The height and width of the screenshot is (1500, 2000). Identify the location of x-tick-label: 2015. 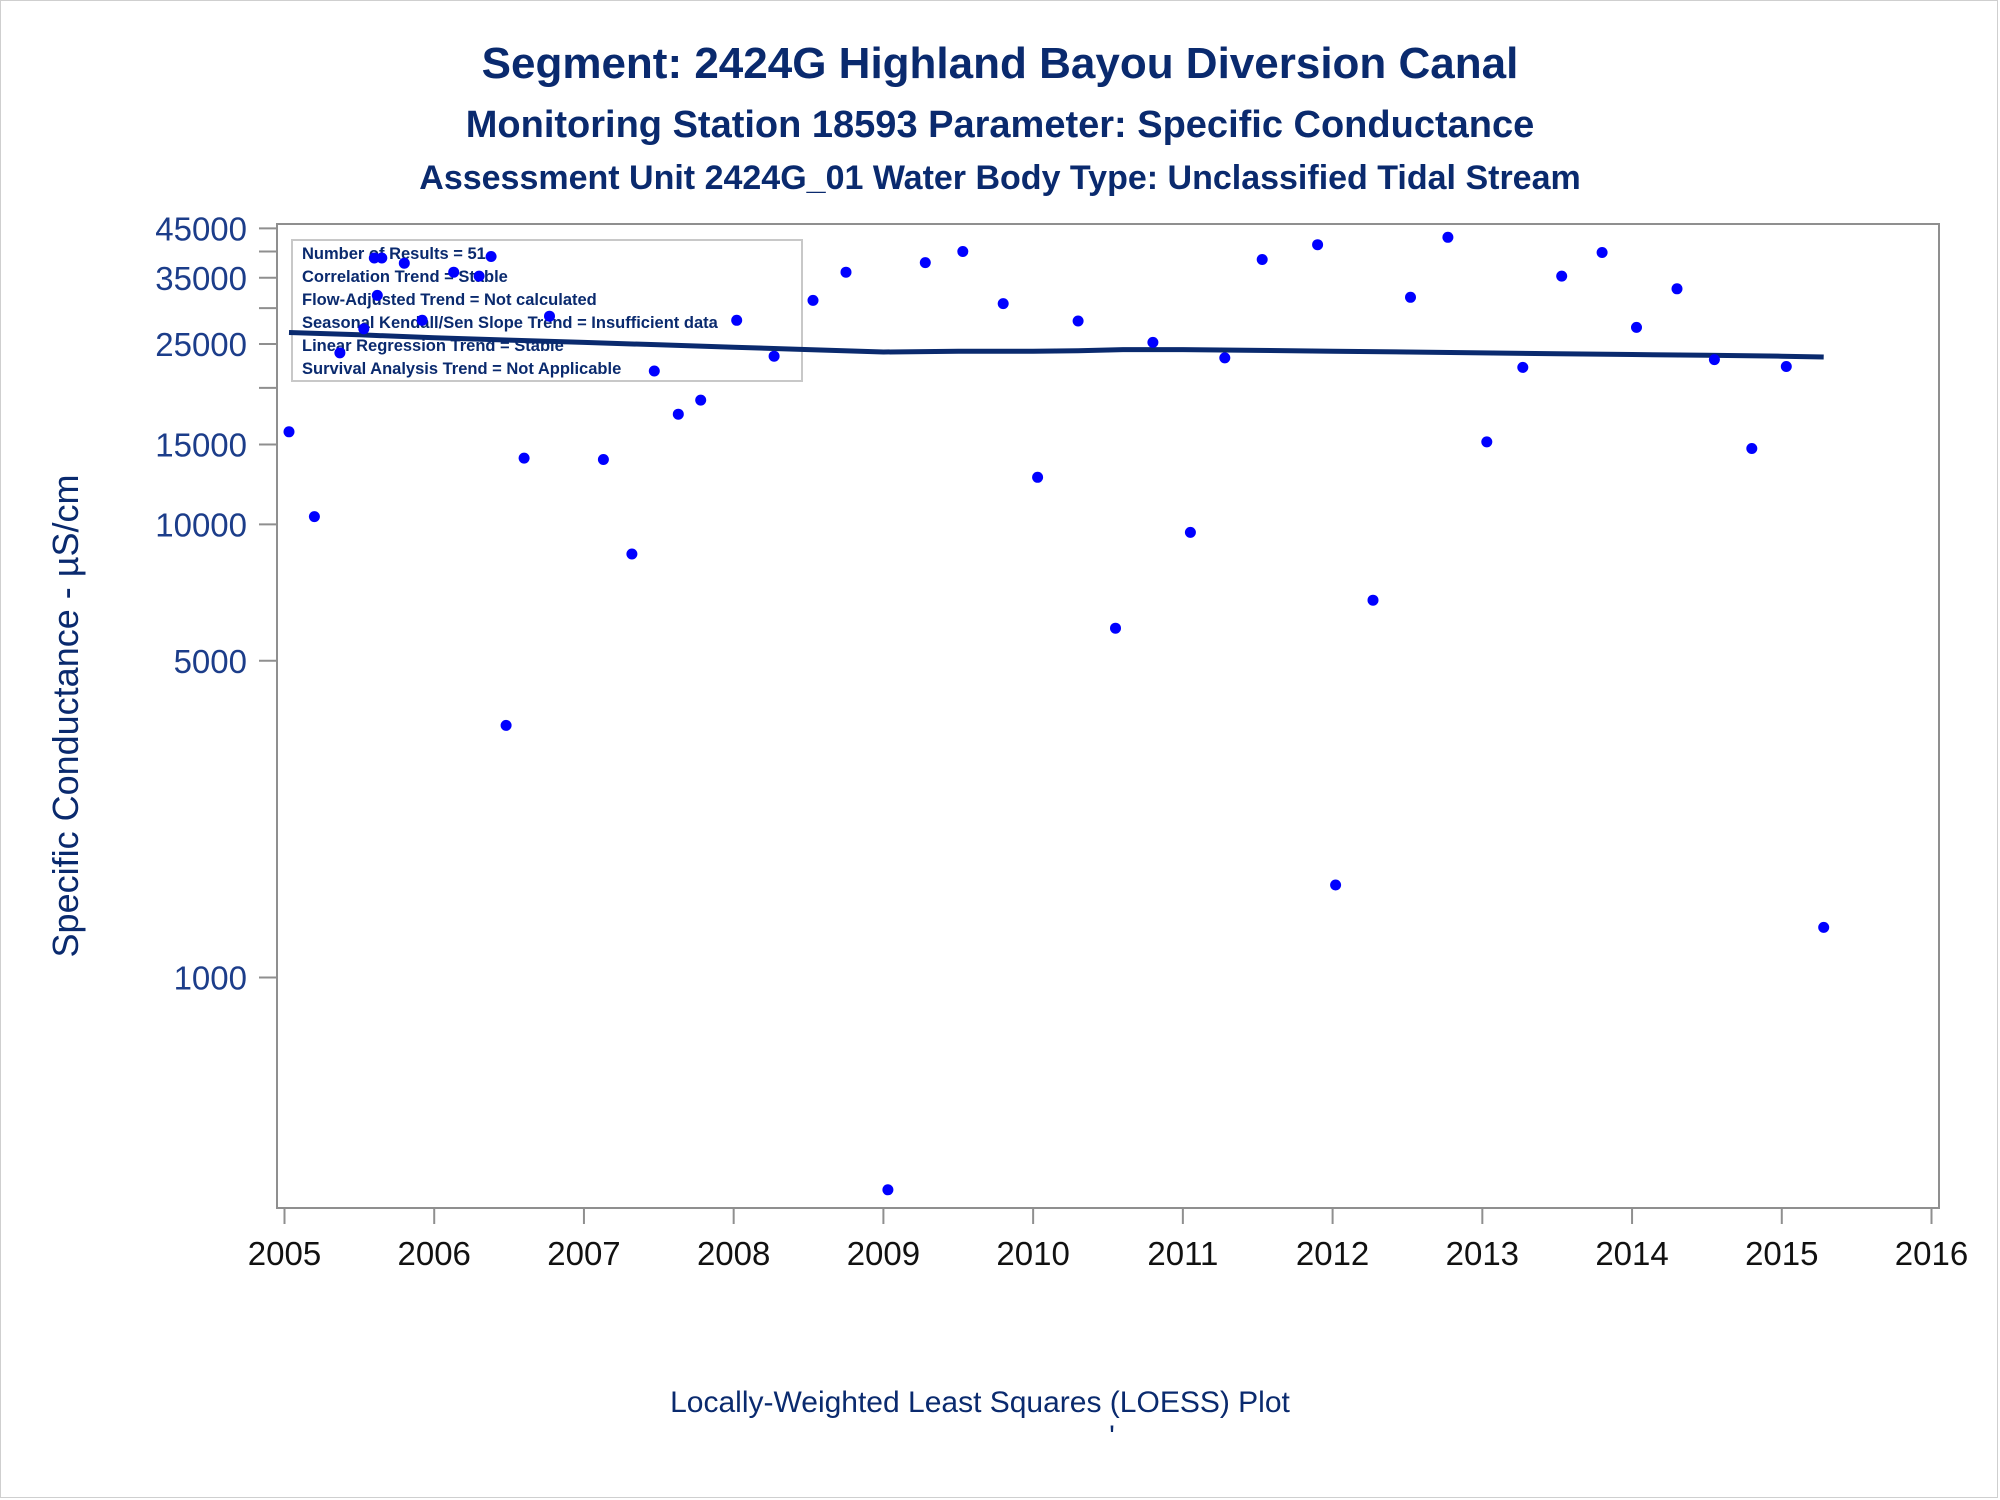
(1781, 1253).